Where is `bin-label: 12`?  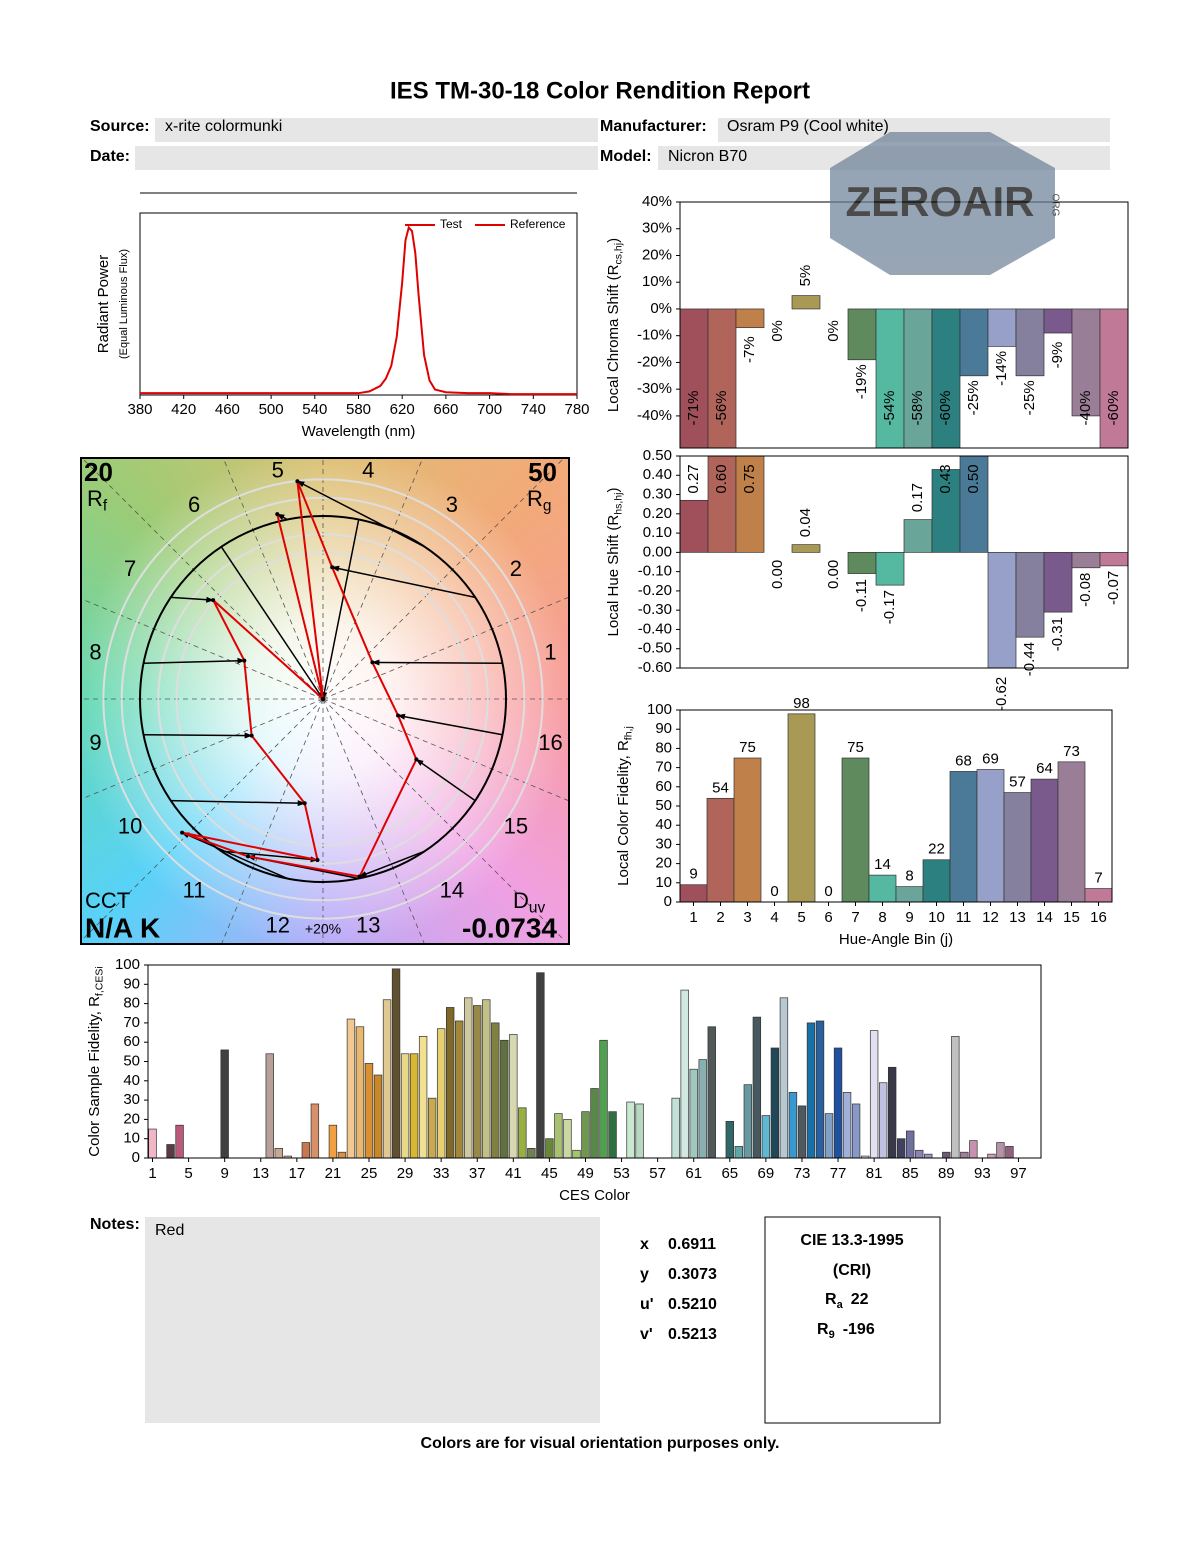
bin-label: 12 is located at coordinates (277, 924).